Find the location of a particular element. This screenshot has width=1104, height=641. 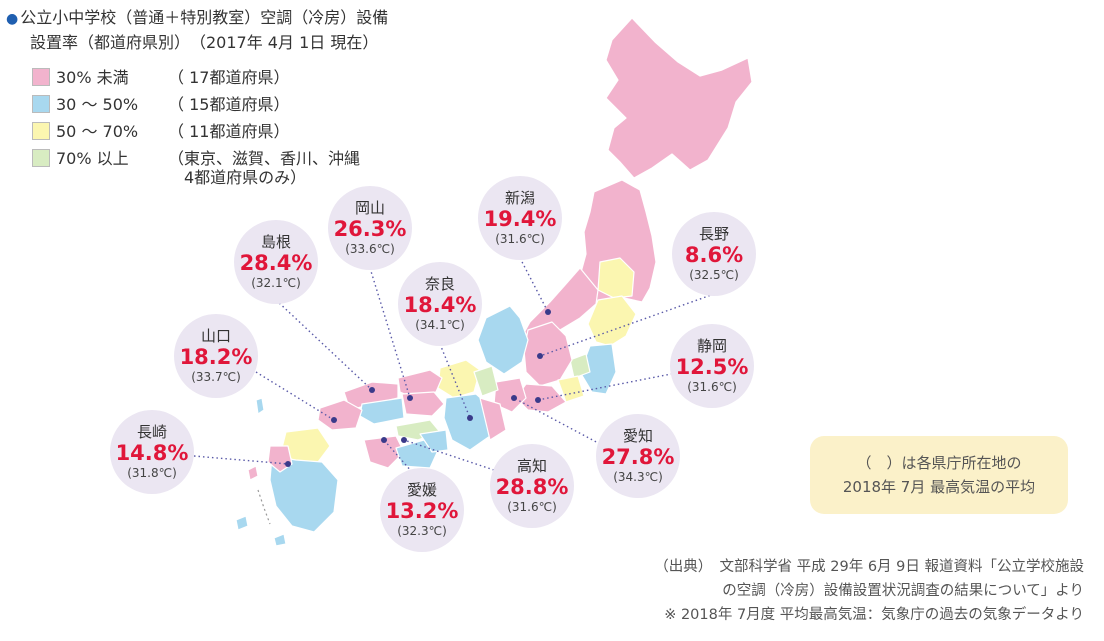

prefecture-name: 山口 is located at coordinates (215, 336).